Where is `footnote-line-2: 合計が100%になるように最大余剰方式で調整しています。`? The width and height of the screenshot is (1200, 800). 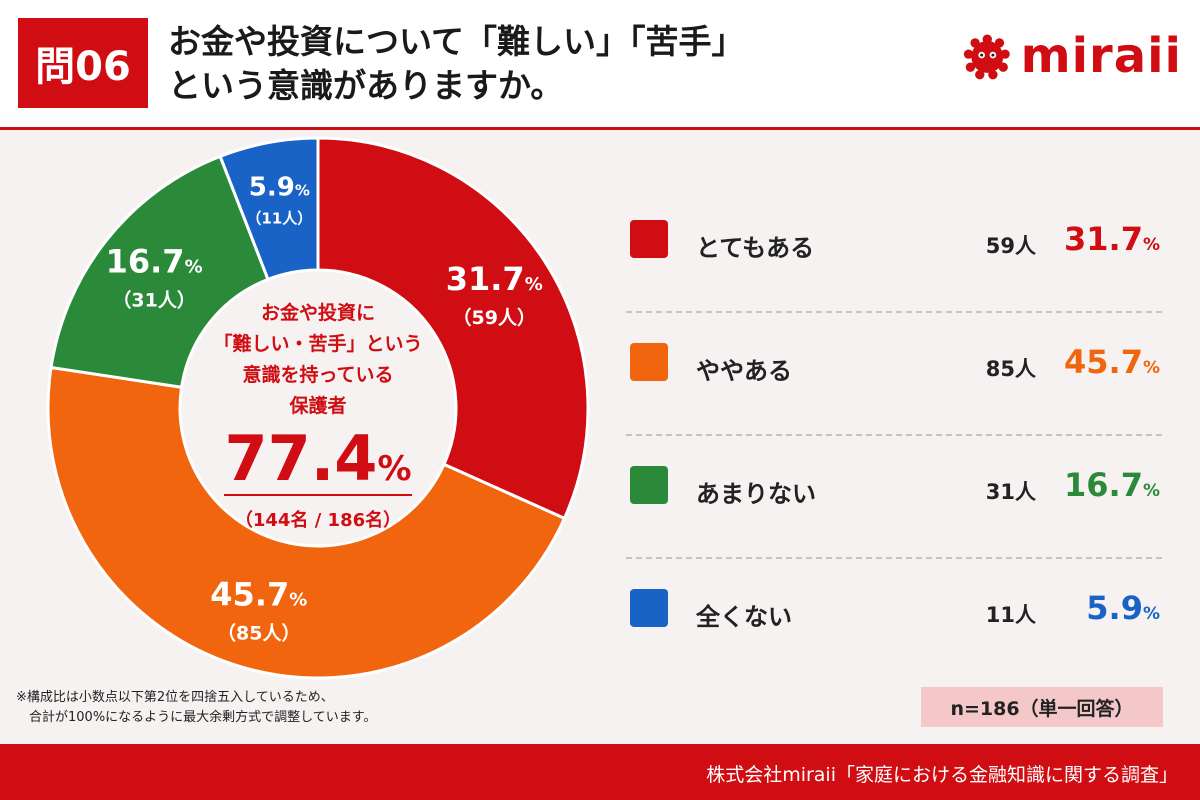 footnote-line-2: 合計が100%になるように最大余剰方式で調整しています。 is located at coordinates (196, 717).